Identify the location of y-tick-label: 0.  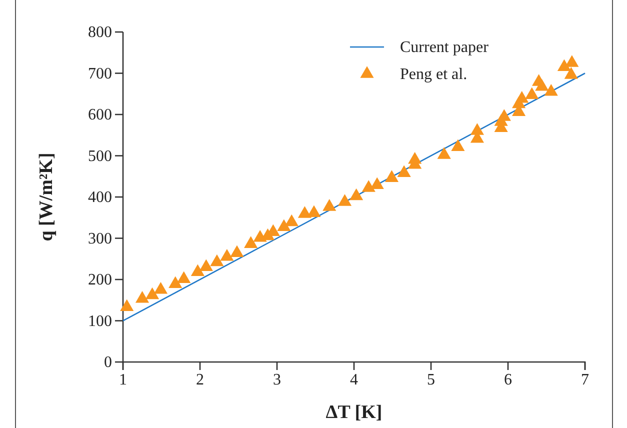
(108, 363).